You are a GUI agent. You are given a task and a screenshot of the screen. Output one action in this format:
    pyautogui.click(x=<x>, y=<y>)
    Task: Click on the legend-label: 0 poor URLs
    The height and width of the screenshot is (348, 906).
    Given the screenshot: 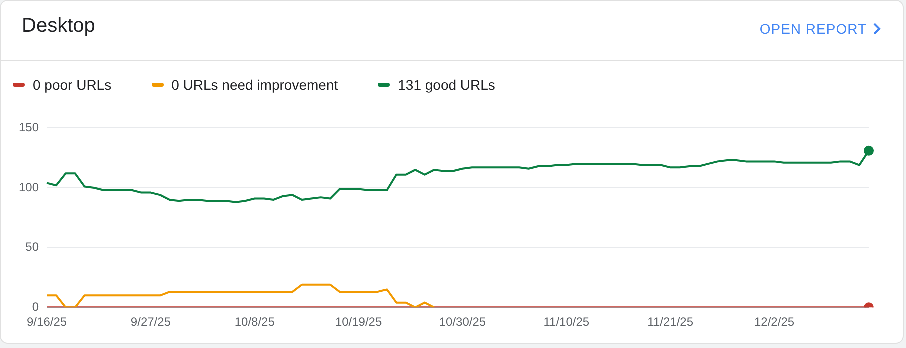 What is the action you would take?
    pyautogui.click(x=72, y=85)
    